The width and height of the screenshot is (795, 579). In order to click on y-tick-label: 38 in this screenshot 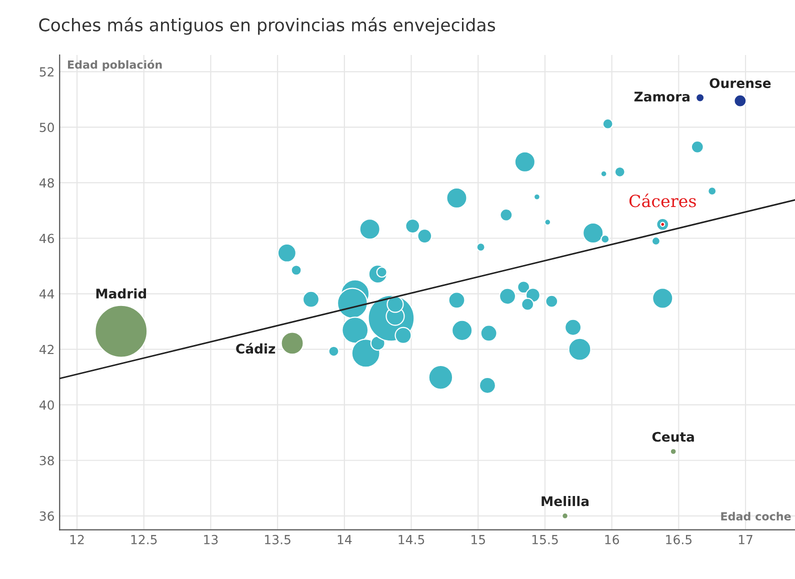, I will do `click(47, 461)`.